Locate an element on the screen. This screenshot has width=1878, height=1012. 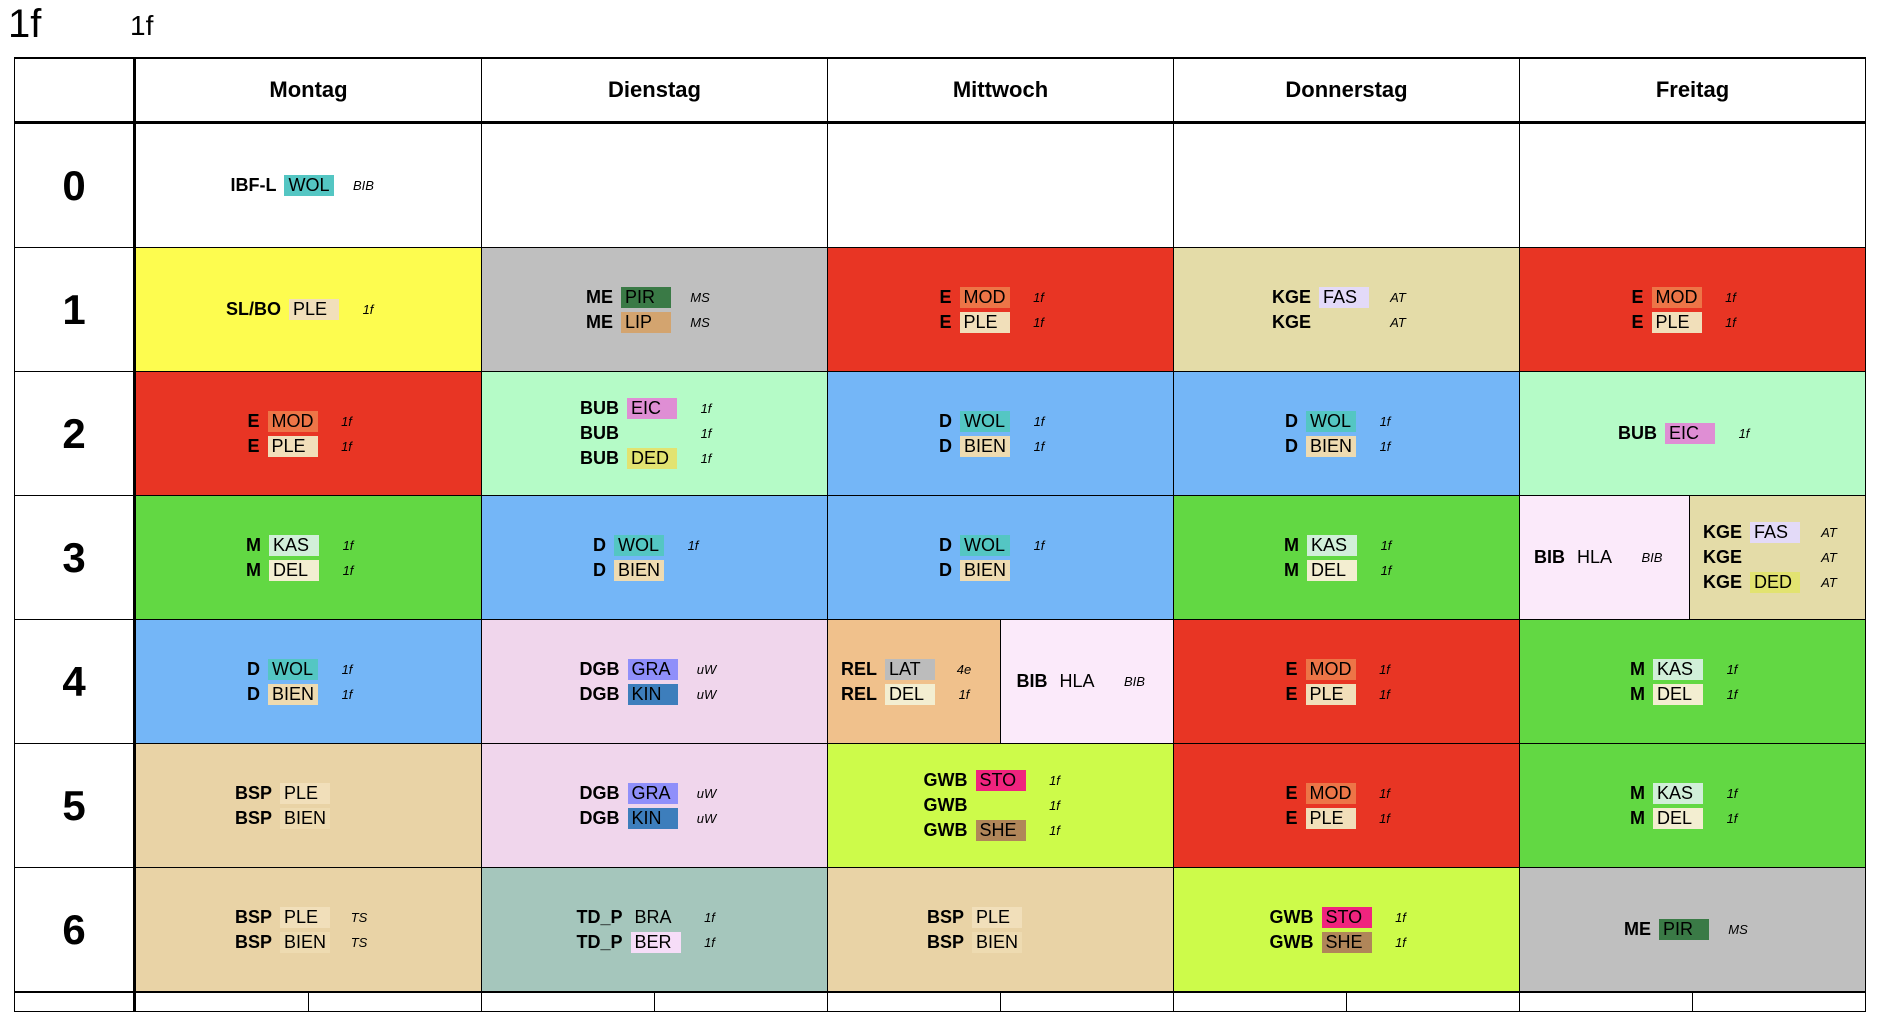
timetable-cell: IBF-L WOL BIB is located at coordinates (309, 186).